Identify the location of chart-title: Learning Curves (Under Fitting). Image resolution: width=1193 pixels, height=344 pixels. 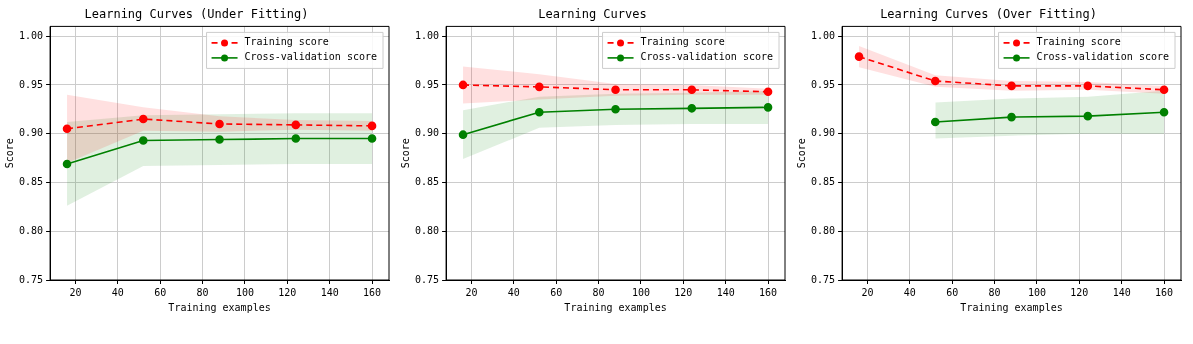
(196, 14).